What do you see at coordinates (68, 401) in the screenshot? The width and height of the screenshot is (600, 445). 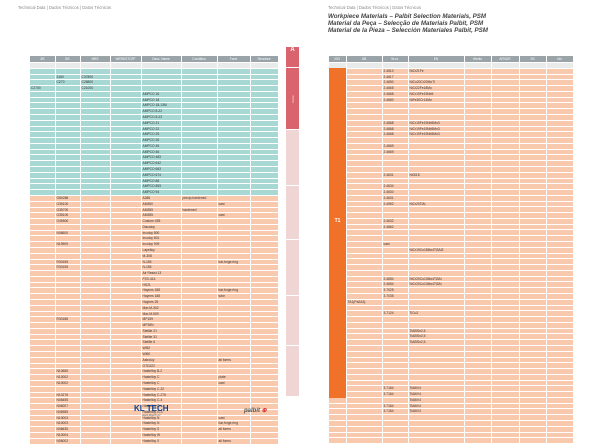 I see `left-table-cell: N06455` at bounding box center [68, 401].